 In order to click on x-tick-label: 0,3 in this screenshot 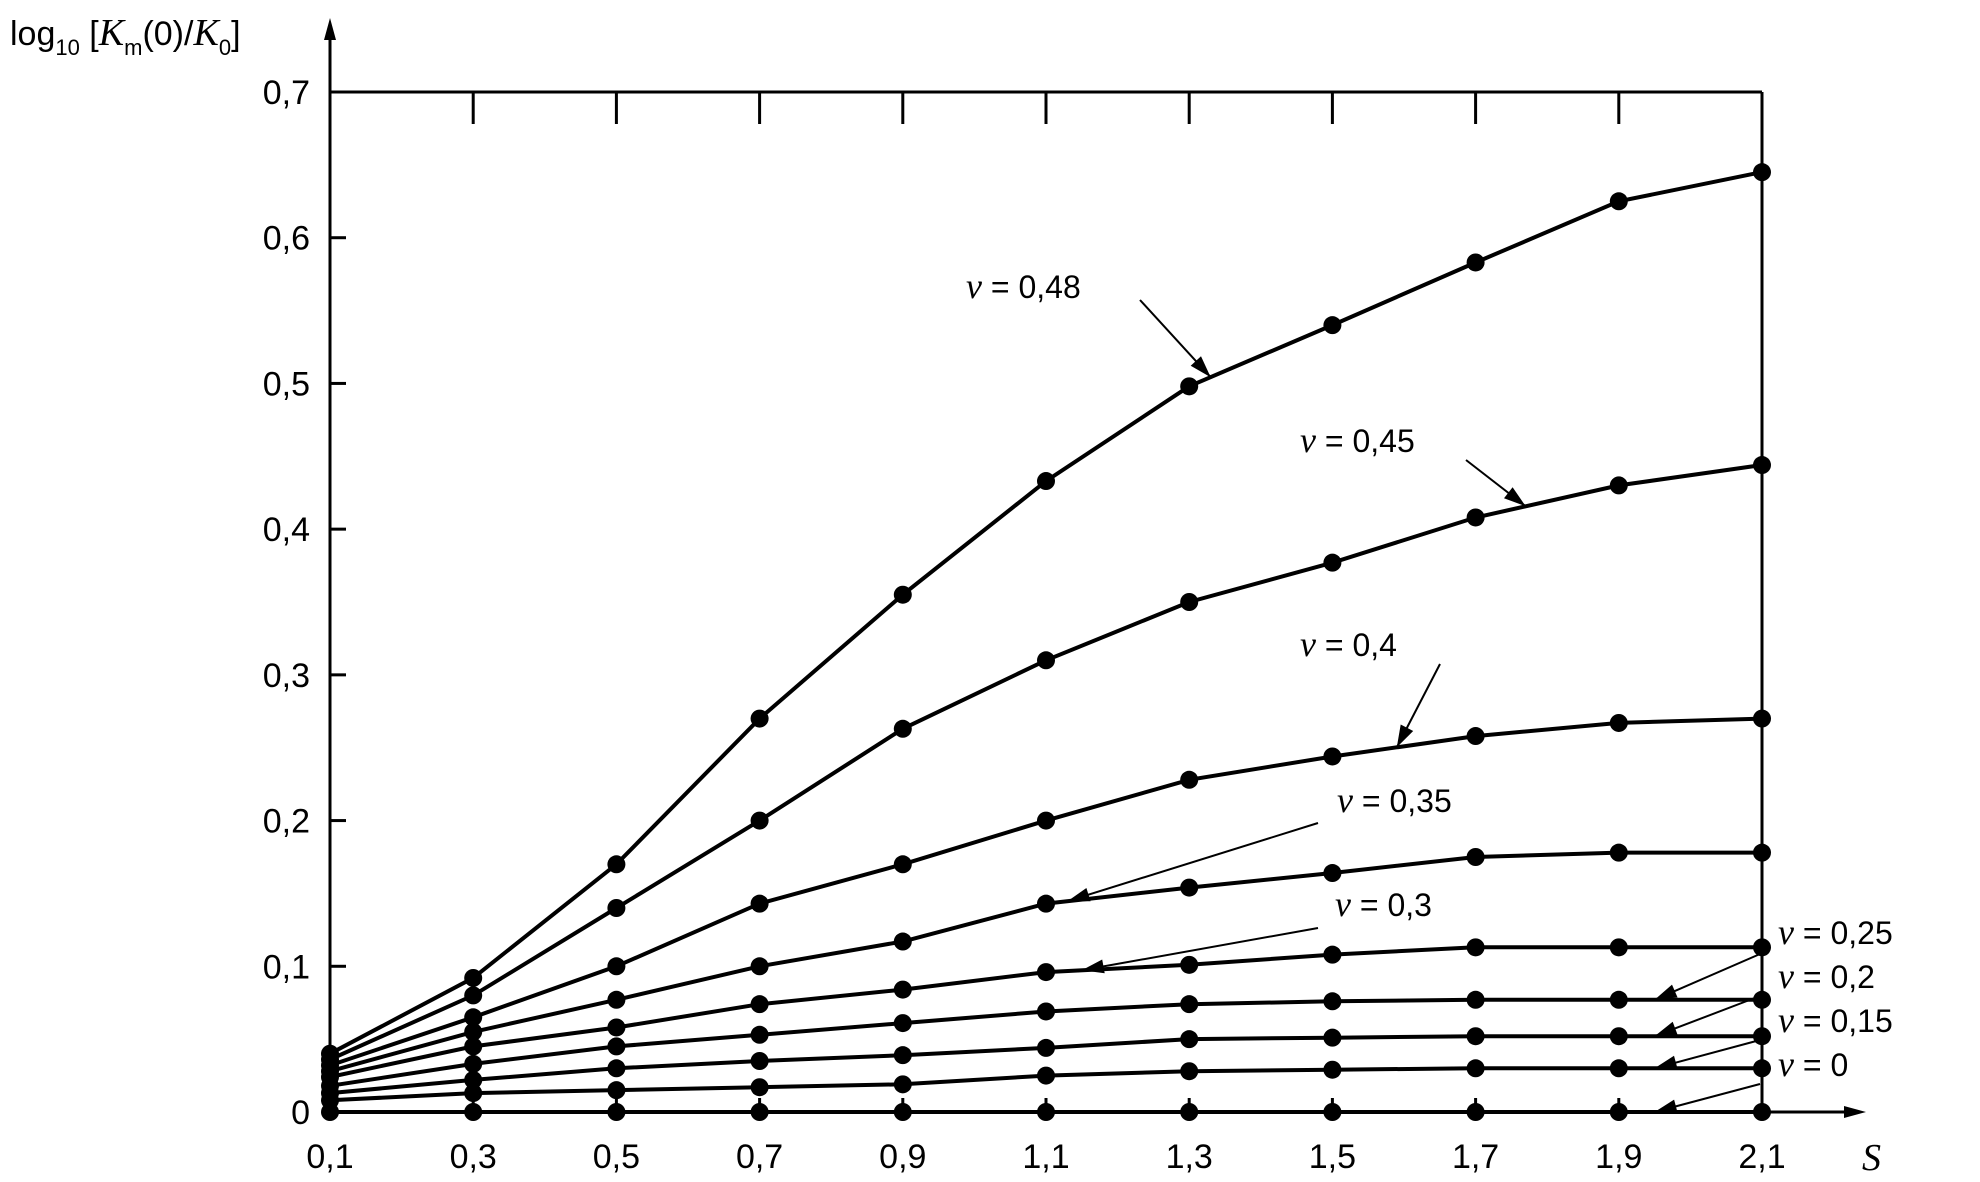, I will do `click(473, 1157)`.